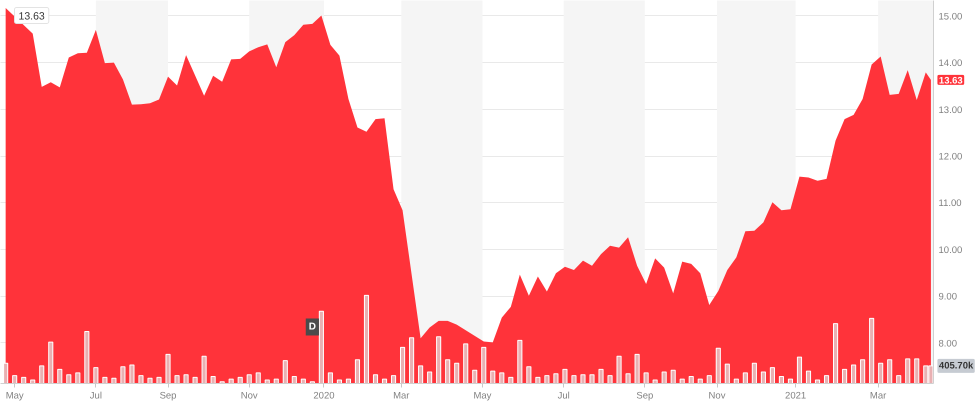 This screenshot has width=977, height=408. I want to click on annotation: 13.63, so click(31, 16).